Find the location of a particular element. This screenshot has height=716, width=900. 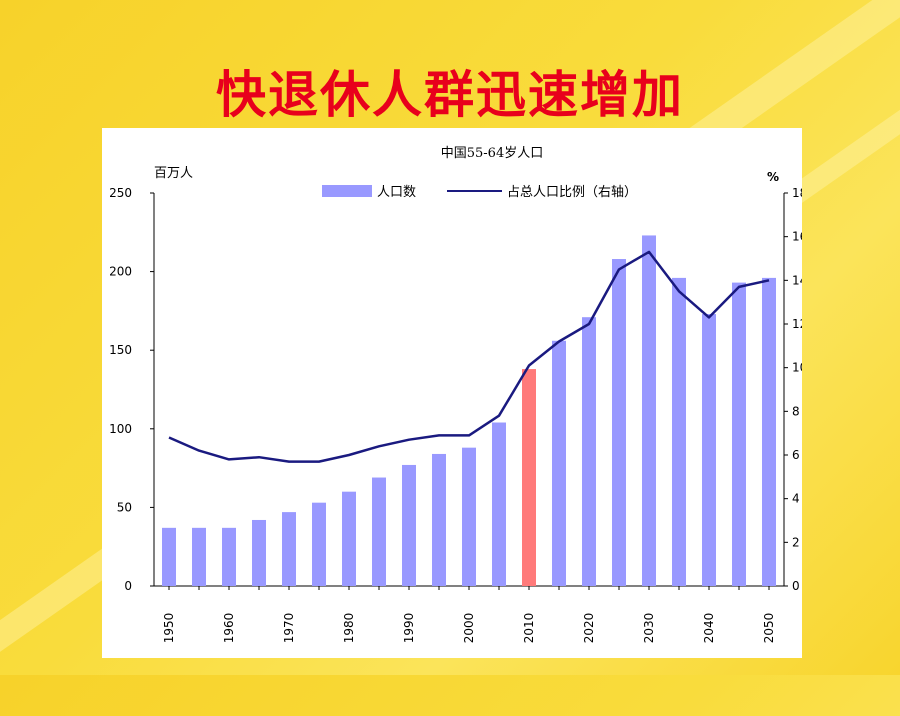

x-tick-label: 1990 is located at coordinates (409, 628).